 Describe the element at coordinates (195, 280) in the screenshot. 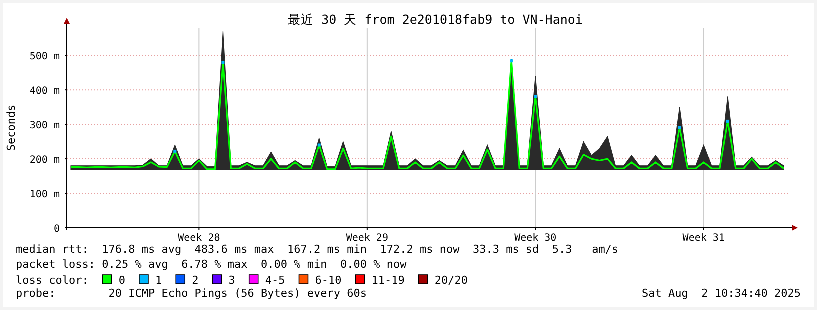

I see `legend-label: 2` at that location.